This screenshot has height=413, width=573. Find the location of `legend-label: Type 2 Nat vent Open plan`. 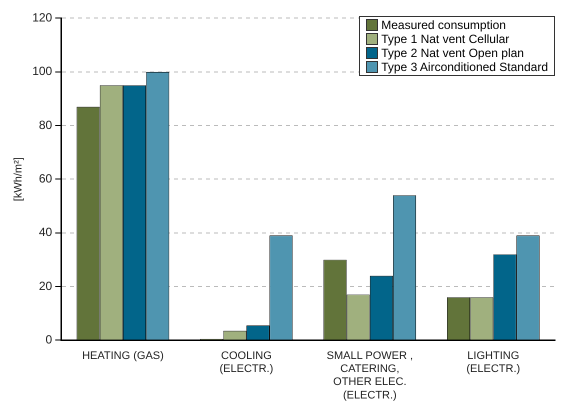

legend-label: Type 2 Nat vent Open plan is located at coordinates (452, 53).